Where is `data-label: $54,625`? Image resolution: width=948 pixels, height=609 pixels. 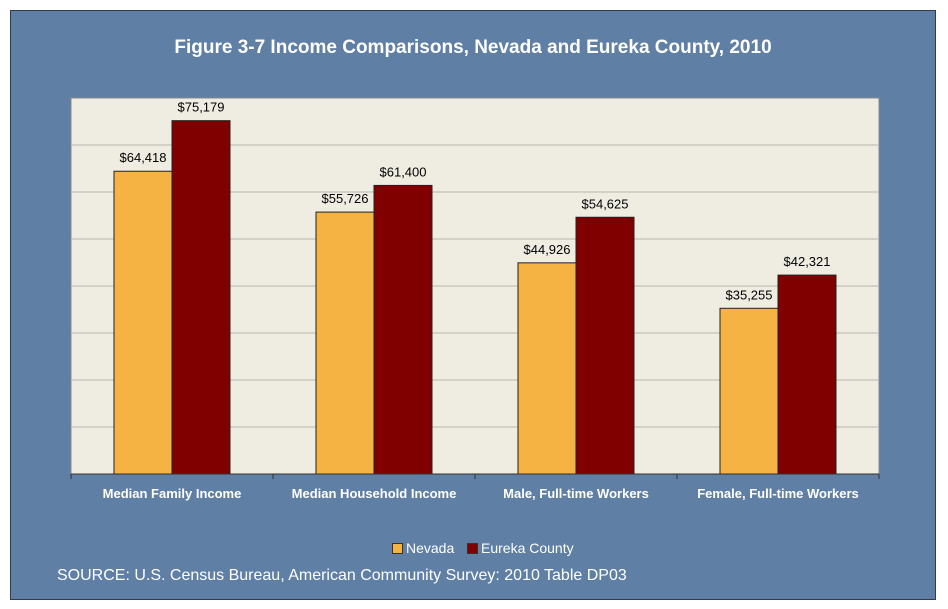 data-label: $54,625 is located at coordinates (605, 203).